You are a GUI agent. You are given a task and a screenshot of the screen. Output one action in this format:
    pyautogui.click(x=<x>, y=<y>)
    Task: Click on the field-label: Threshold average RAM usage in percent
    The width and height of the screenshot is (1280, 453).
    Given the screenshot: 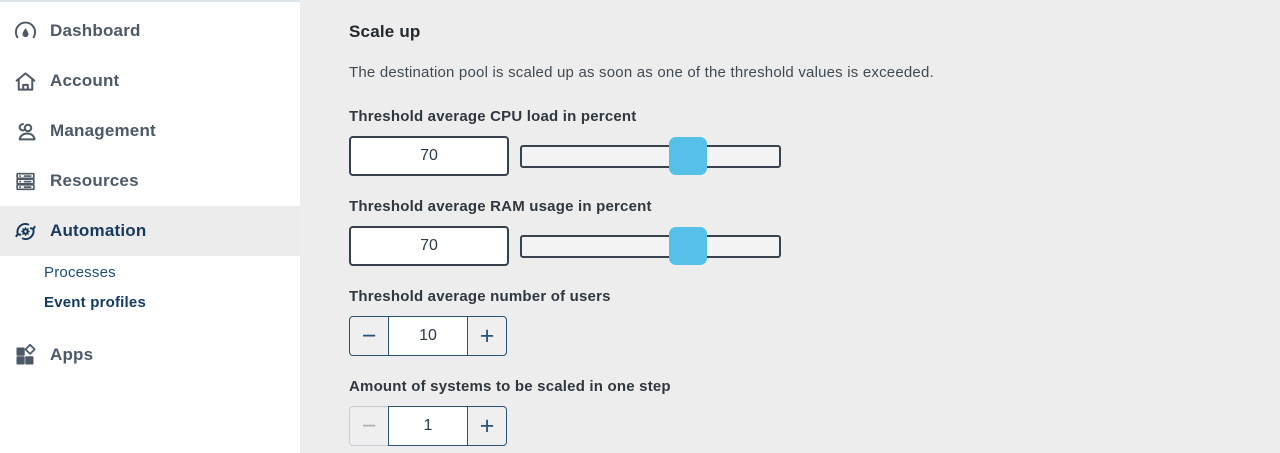 What is the action you would take?
    pyautogui.click(x=500, y=206)
    